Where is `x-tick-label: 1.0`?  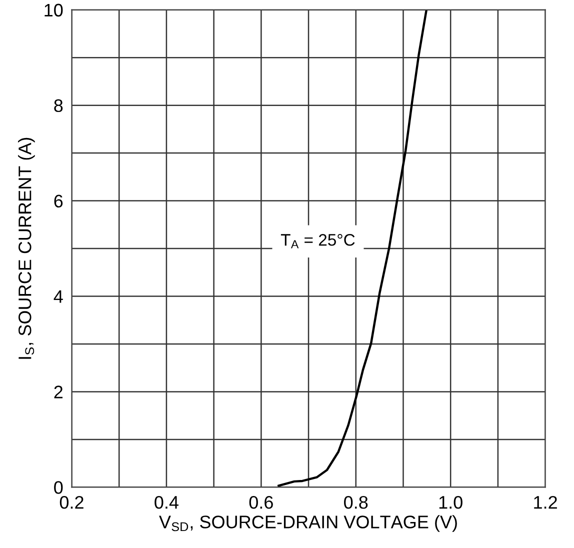
x-tick-label: 1.0 is located at coordinates (450, 502).